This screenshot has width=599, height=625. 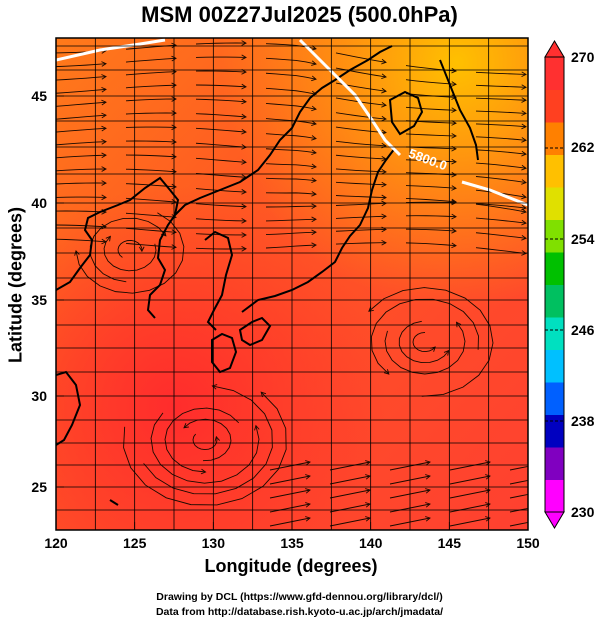 What do you see at coordinates (39, 396) in the screenshot?
I see `y-tick-label: 30` at bounding box center [39, 396].